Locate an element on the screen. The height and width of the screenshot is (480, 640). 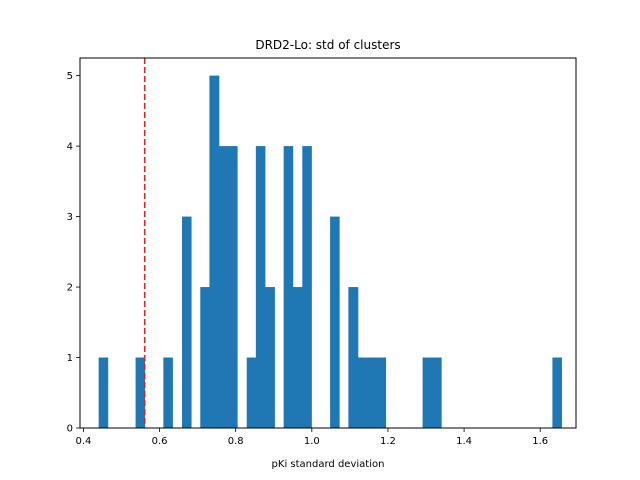
x-tick-label: 1.4 is located at coordinates (464, 441).